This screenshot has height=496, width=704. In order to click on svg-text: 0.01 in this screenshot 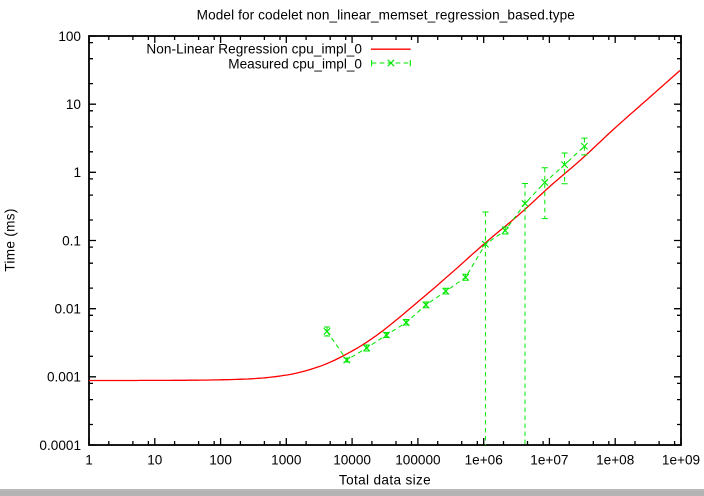, I will do `click(68, 309)`.